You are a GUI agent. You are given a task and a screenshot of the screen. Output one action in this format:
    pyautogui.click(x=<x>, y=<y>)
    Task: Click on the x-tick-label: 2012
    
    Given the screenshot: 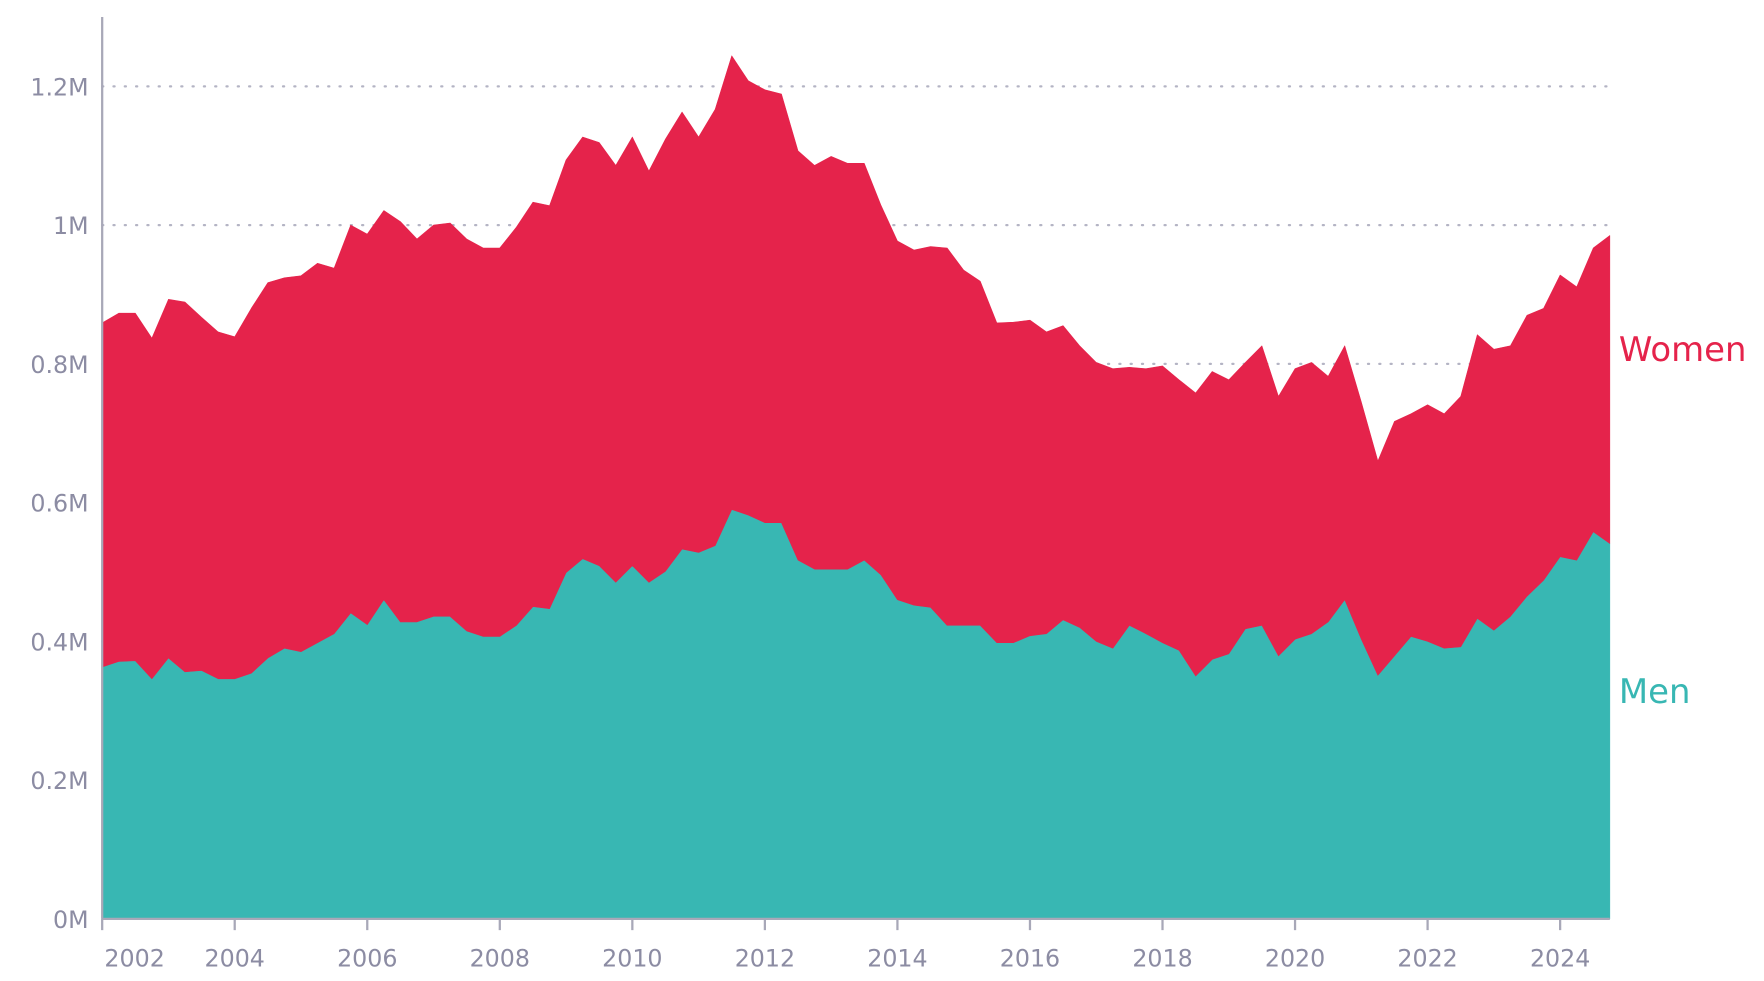 What is the action you would take?
    pyautogui.click(x=765, y=958)
    